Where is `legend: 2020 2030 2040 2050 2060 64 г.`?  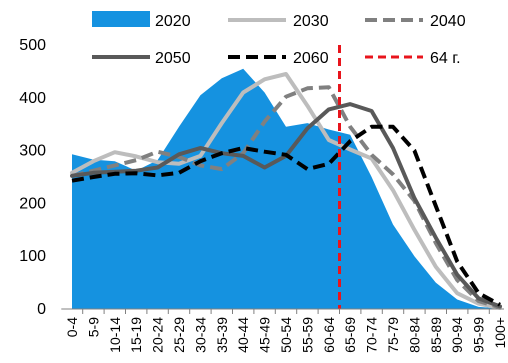
legend: 2020 2030 2040 2050 2060 64 г. is located at coordinates (279, 39).